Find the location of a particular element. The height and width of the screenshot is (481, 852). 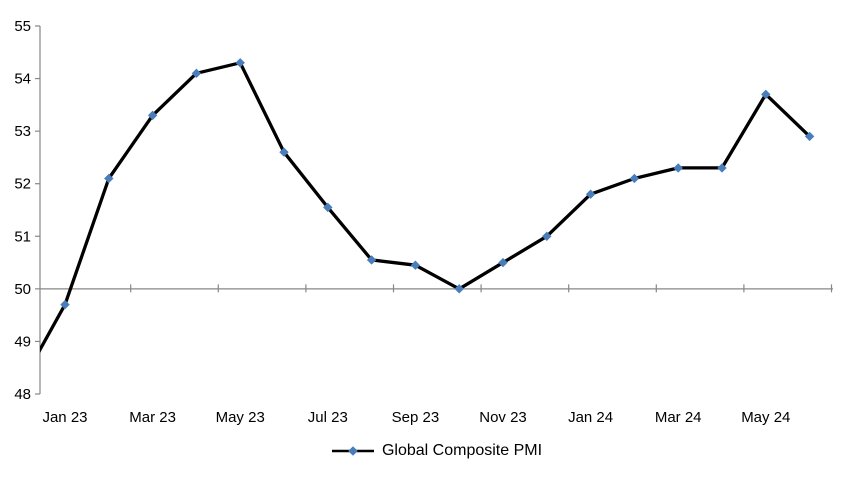

x-tick-label: Mar 23 is located at coordinates (152, 417).